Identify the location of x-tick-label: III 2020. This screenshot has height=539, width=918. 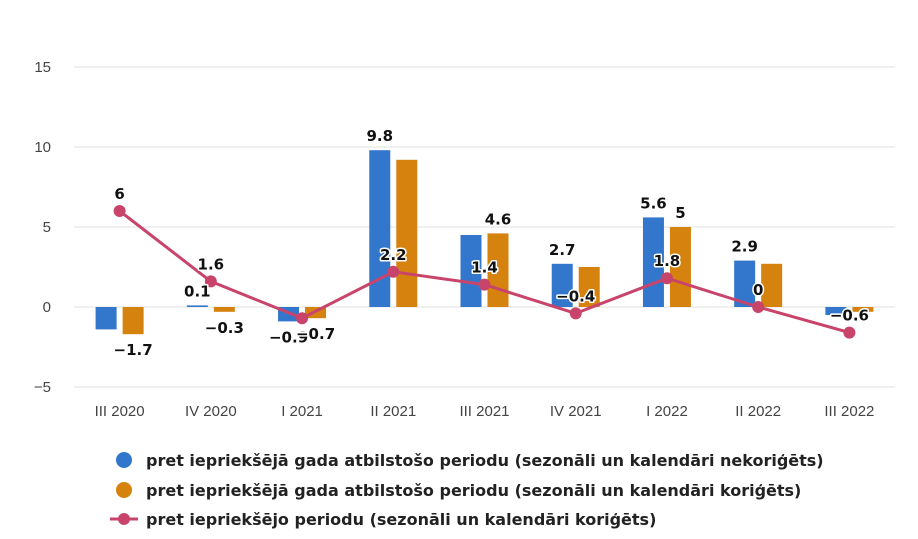
(120, 411).